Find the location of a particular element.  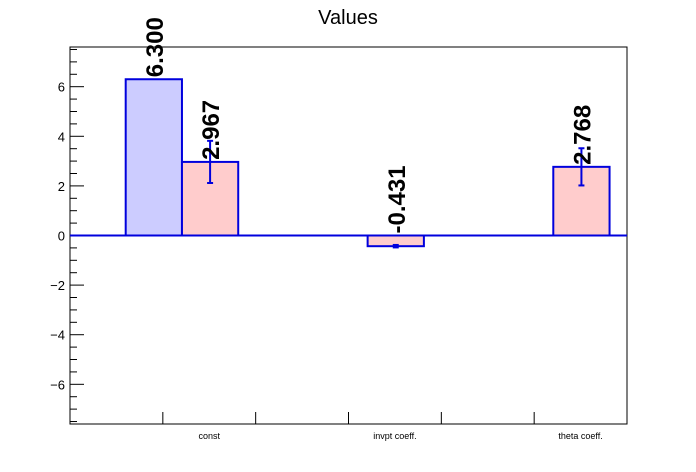

x-category-label: const is located at coordinates (209, 436).